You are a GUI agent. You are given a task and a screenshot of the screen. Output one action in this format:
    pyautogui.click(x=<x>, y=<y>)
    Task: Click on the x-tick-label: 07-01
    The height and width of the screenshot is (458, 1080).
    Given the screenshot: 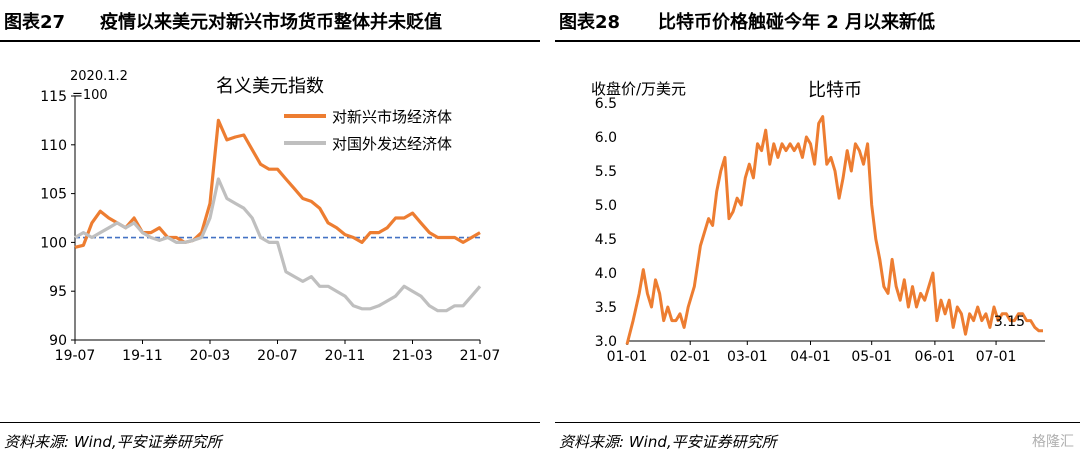 What is the action you would take?
    pyautogui.click(x=996, y=357)
    